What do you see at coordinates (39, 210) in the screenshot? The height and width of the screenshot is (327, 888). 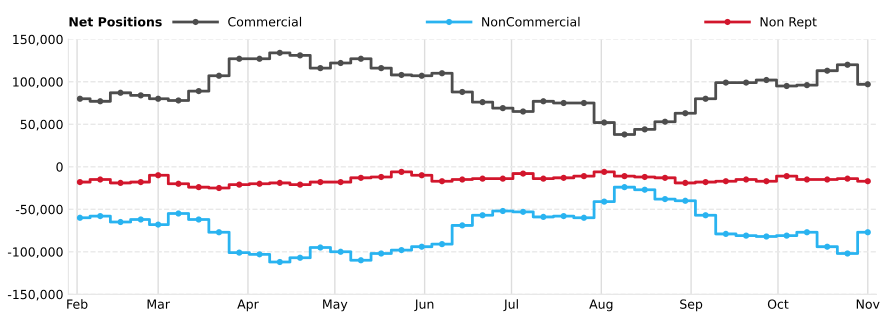 I see `y-tick-label: -50,000` at bounding box center [39, 210].